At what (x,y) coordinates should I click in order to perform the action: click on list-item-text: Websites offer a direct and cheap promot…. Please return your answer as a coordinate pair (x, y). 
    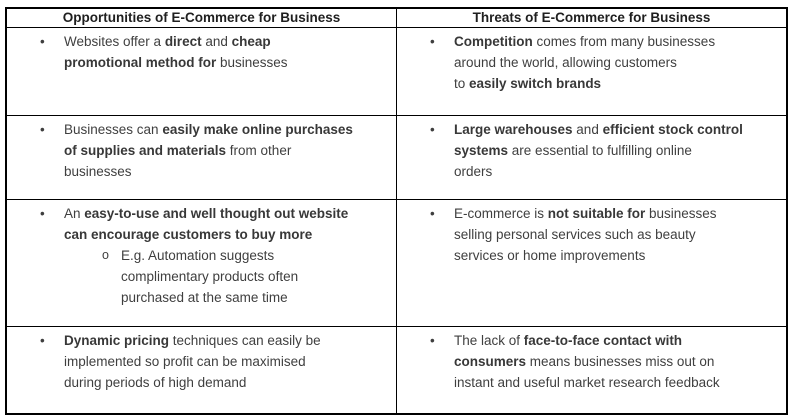
    Looking at the image, I should click on (176, 52).